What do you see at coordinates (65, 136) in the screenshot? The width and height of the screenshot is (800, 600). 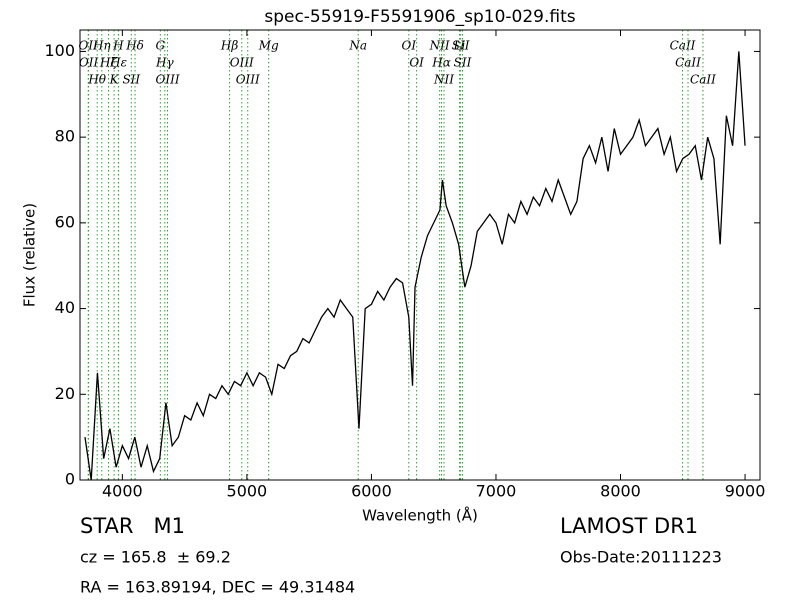 I see `y-tick-label: 80` at bounding box center [65, 136].